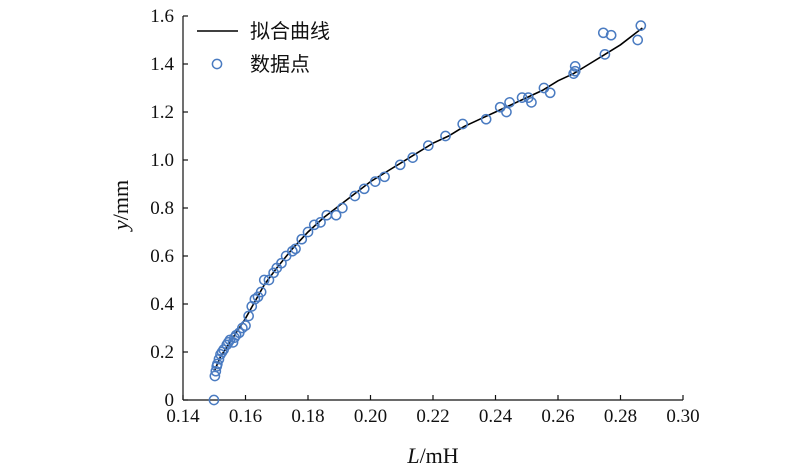  Describe the element at coordinates (217, 64) in the screenshot. I see `legend-marker-key` at that location.